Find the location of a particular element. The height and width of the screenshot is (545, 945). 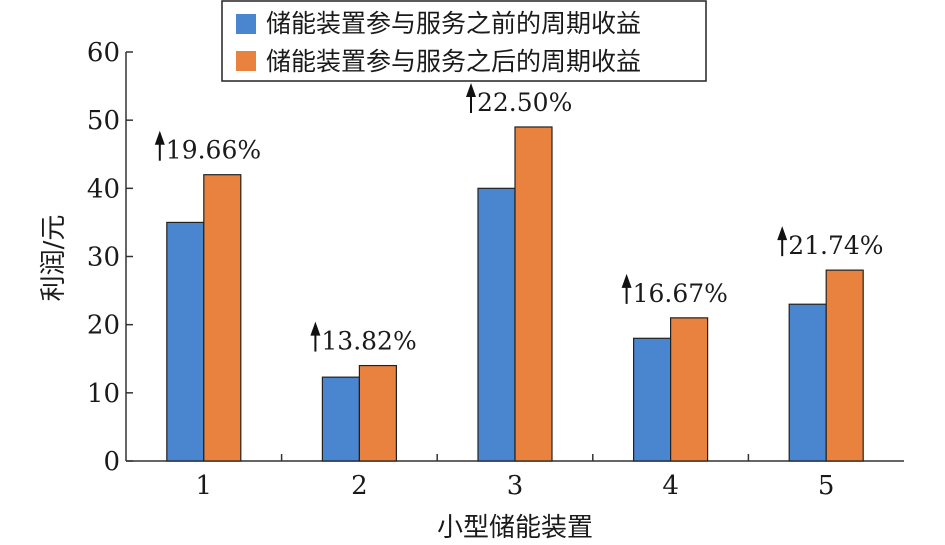

increase-percent-label: 19.66% is located at coordinates (213, 150).